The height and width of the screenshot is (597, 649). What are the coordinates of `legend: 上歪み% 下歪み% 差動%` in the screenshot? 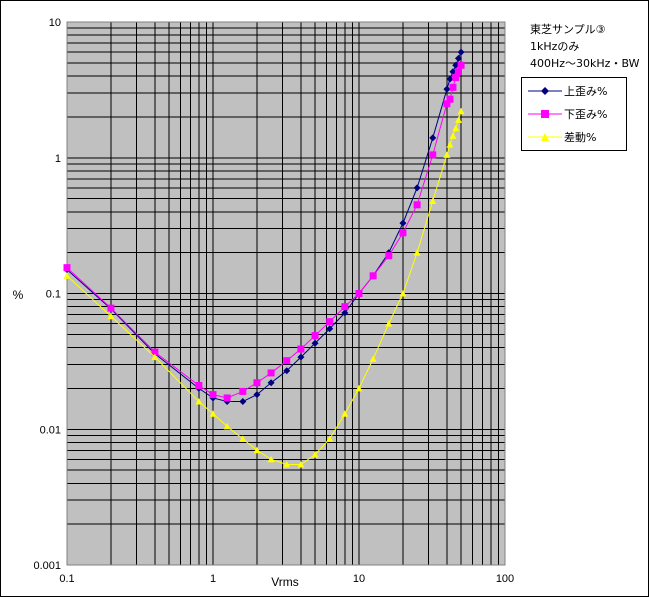 It's located at (574, 114).